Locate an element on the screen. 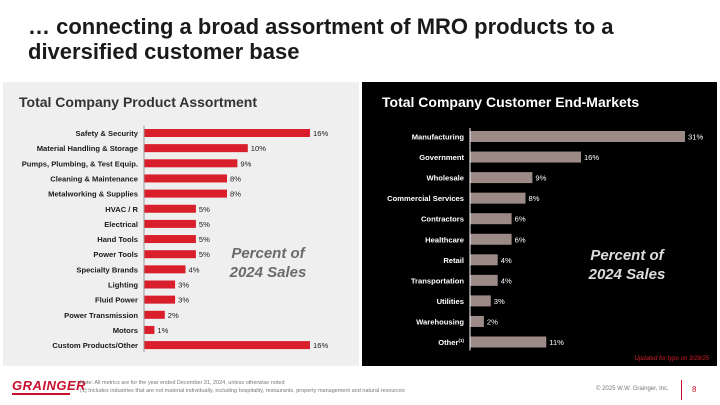 The image size is (720, 405). category-label: Transportation is located at coordinates (438, 280).